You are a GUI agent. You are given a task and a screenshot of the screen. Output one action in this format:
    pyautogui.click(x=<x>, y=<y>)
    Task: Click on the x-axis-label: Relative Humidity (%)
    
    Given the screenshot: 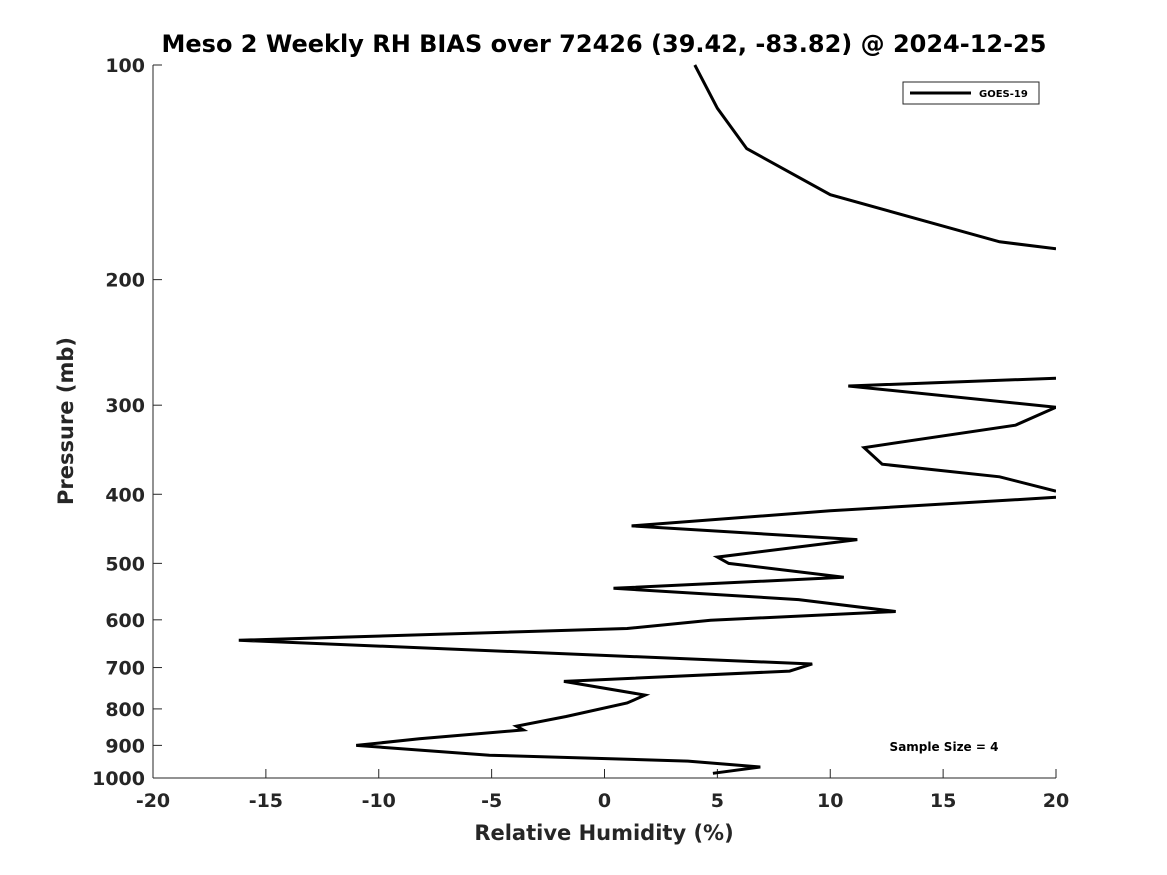 What is the action you would take?
    pyautogui.click(x=603, y=833)
    